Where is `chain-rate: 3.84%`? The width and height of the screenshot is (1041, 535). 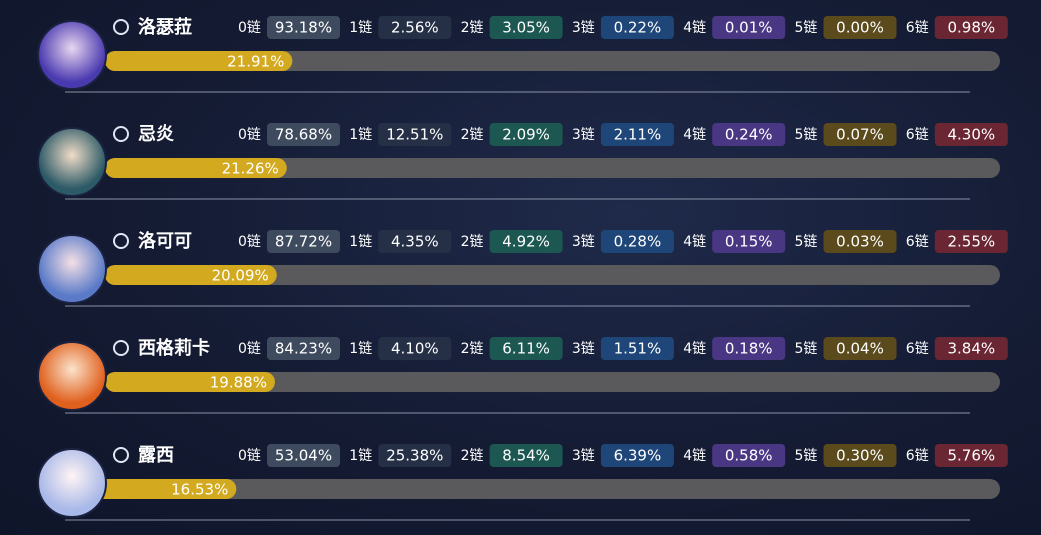
chain-rate: 3.84% is located at coordinates (971, 349).